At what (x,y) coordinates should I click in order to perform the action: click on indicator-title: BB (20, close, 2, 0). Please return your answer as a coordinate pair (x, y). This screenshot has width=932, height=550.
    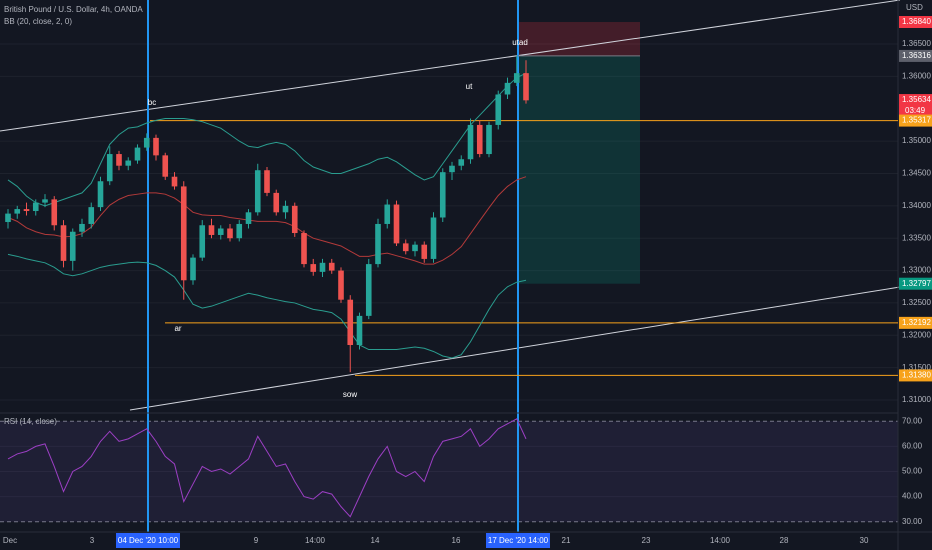
    Looking at the image, I should click on (38, 21).